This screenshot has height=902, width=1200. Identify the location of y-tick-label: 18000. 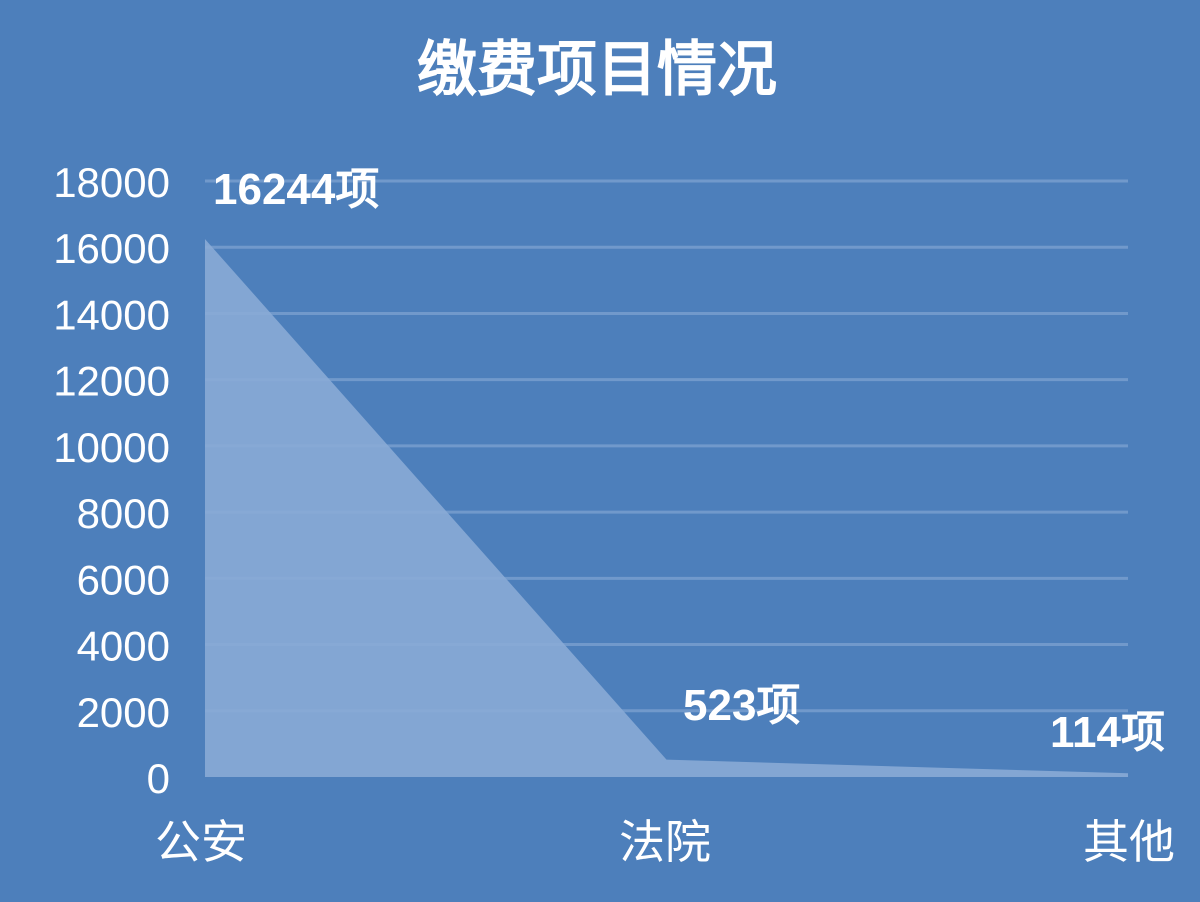
(111, 182).